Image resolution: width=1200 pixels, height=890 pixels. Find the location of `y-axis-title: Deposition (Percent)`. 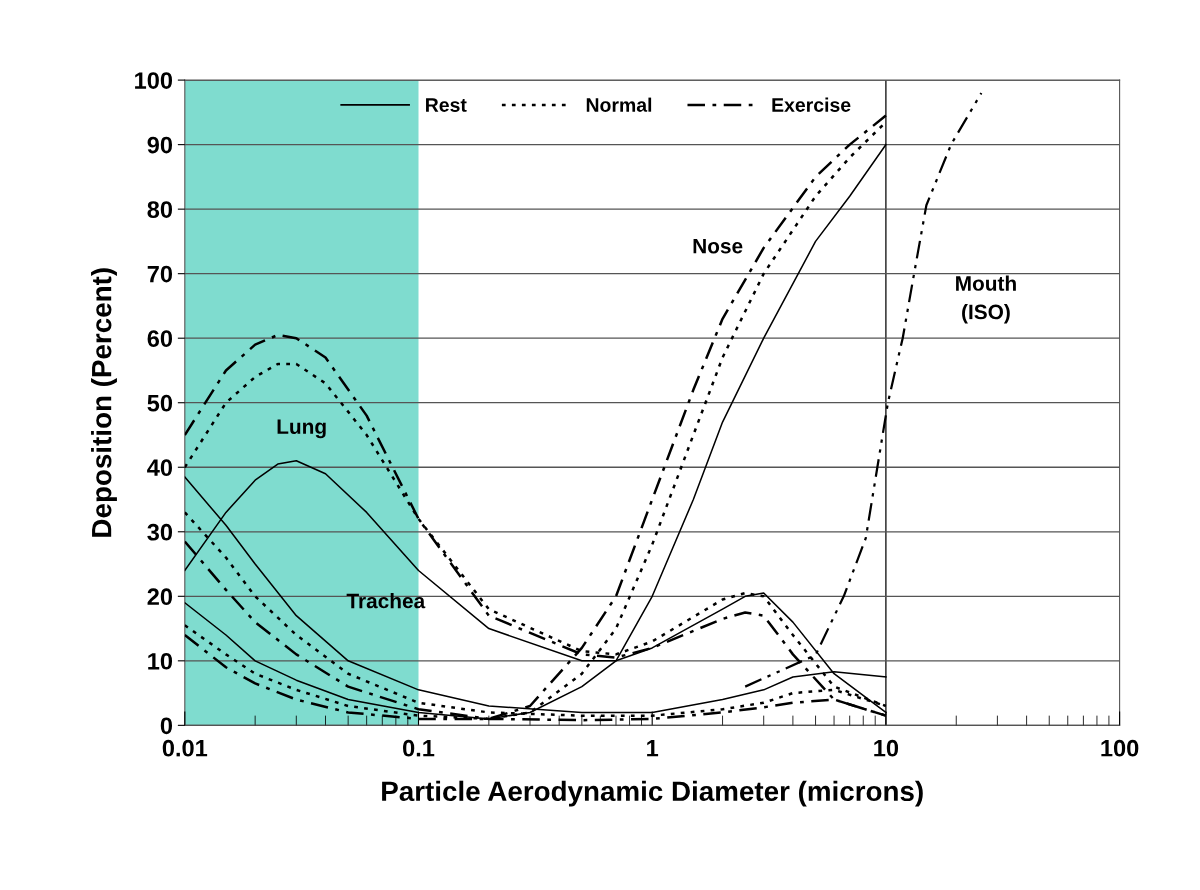

y-axis-title: Deposition (Percent) is located at coordinates (104, 402).